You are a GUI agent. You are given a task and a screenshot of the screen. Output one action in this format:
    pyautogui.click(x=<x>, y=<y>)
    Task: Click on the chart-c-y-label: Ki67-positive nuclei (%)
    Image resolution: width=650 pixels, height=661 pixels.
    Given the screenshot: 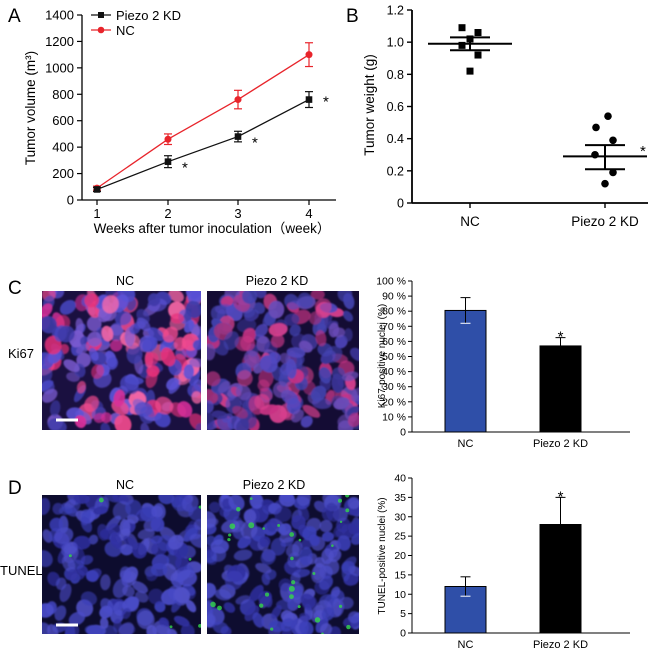 What is the action you would take?
    pyautogui.click(x=382, y=356)
    